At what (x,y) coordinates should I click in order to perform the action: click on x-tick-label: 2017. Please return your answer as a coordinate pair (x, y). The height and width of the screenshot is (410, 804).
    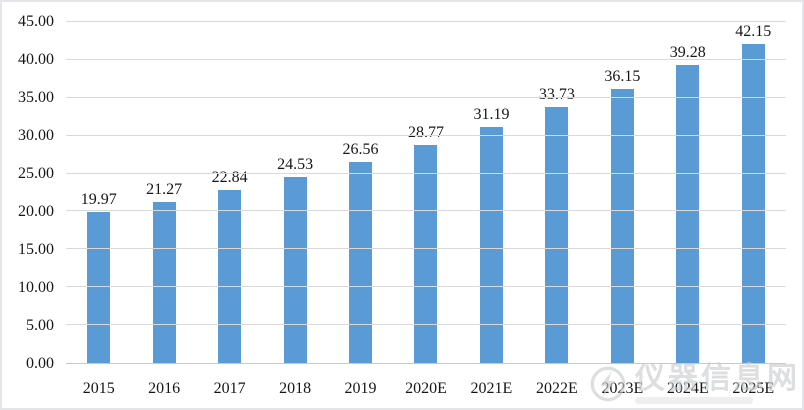
    Looking at the image, I should click on (229, 388).